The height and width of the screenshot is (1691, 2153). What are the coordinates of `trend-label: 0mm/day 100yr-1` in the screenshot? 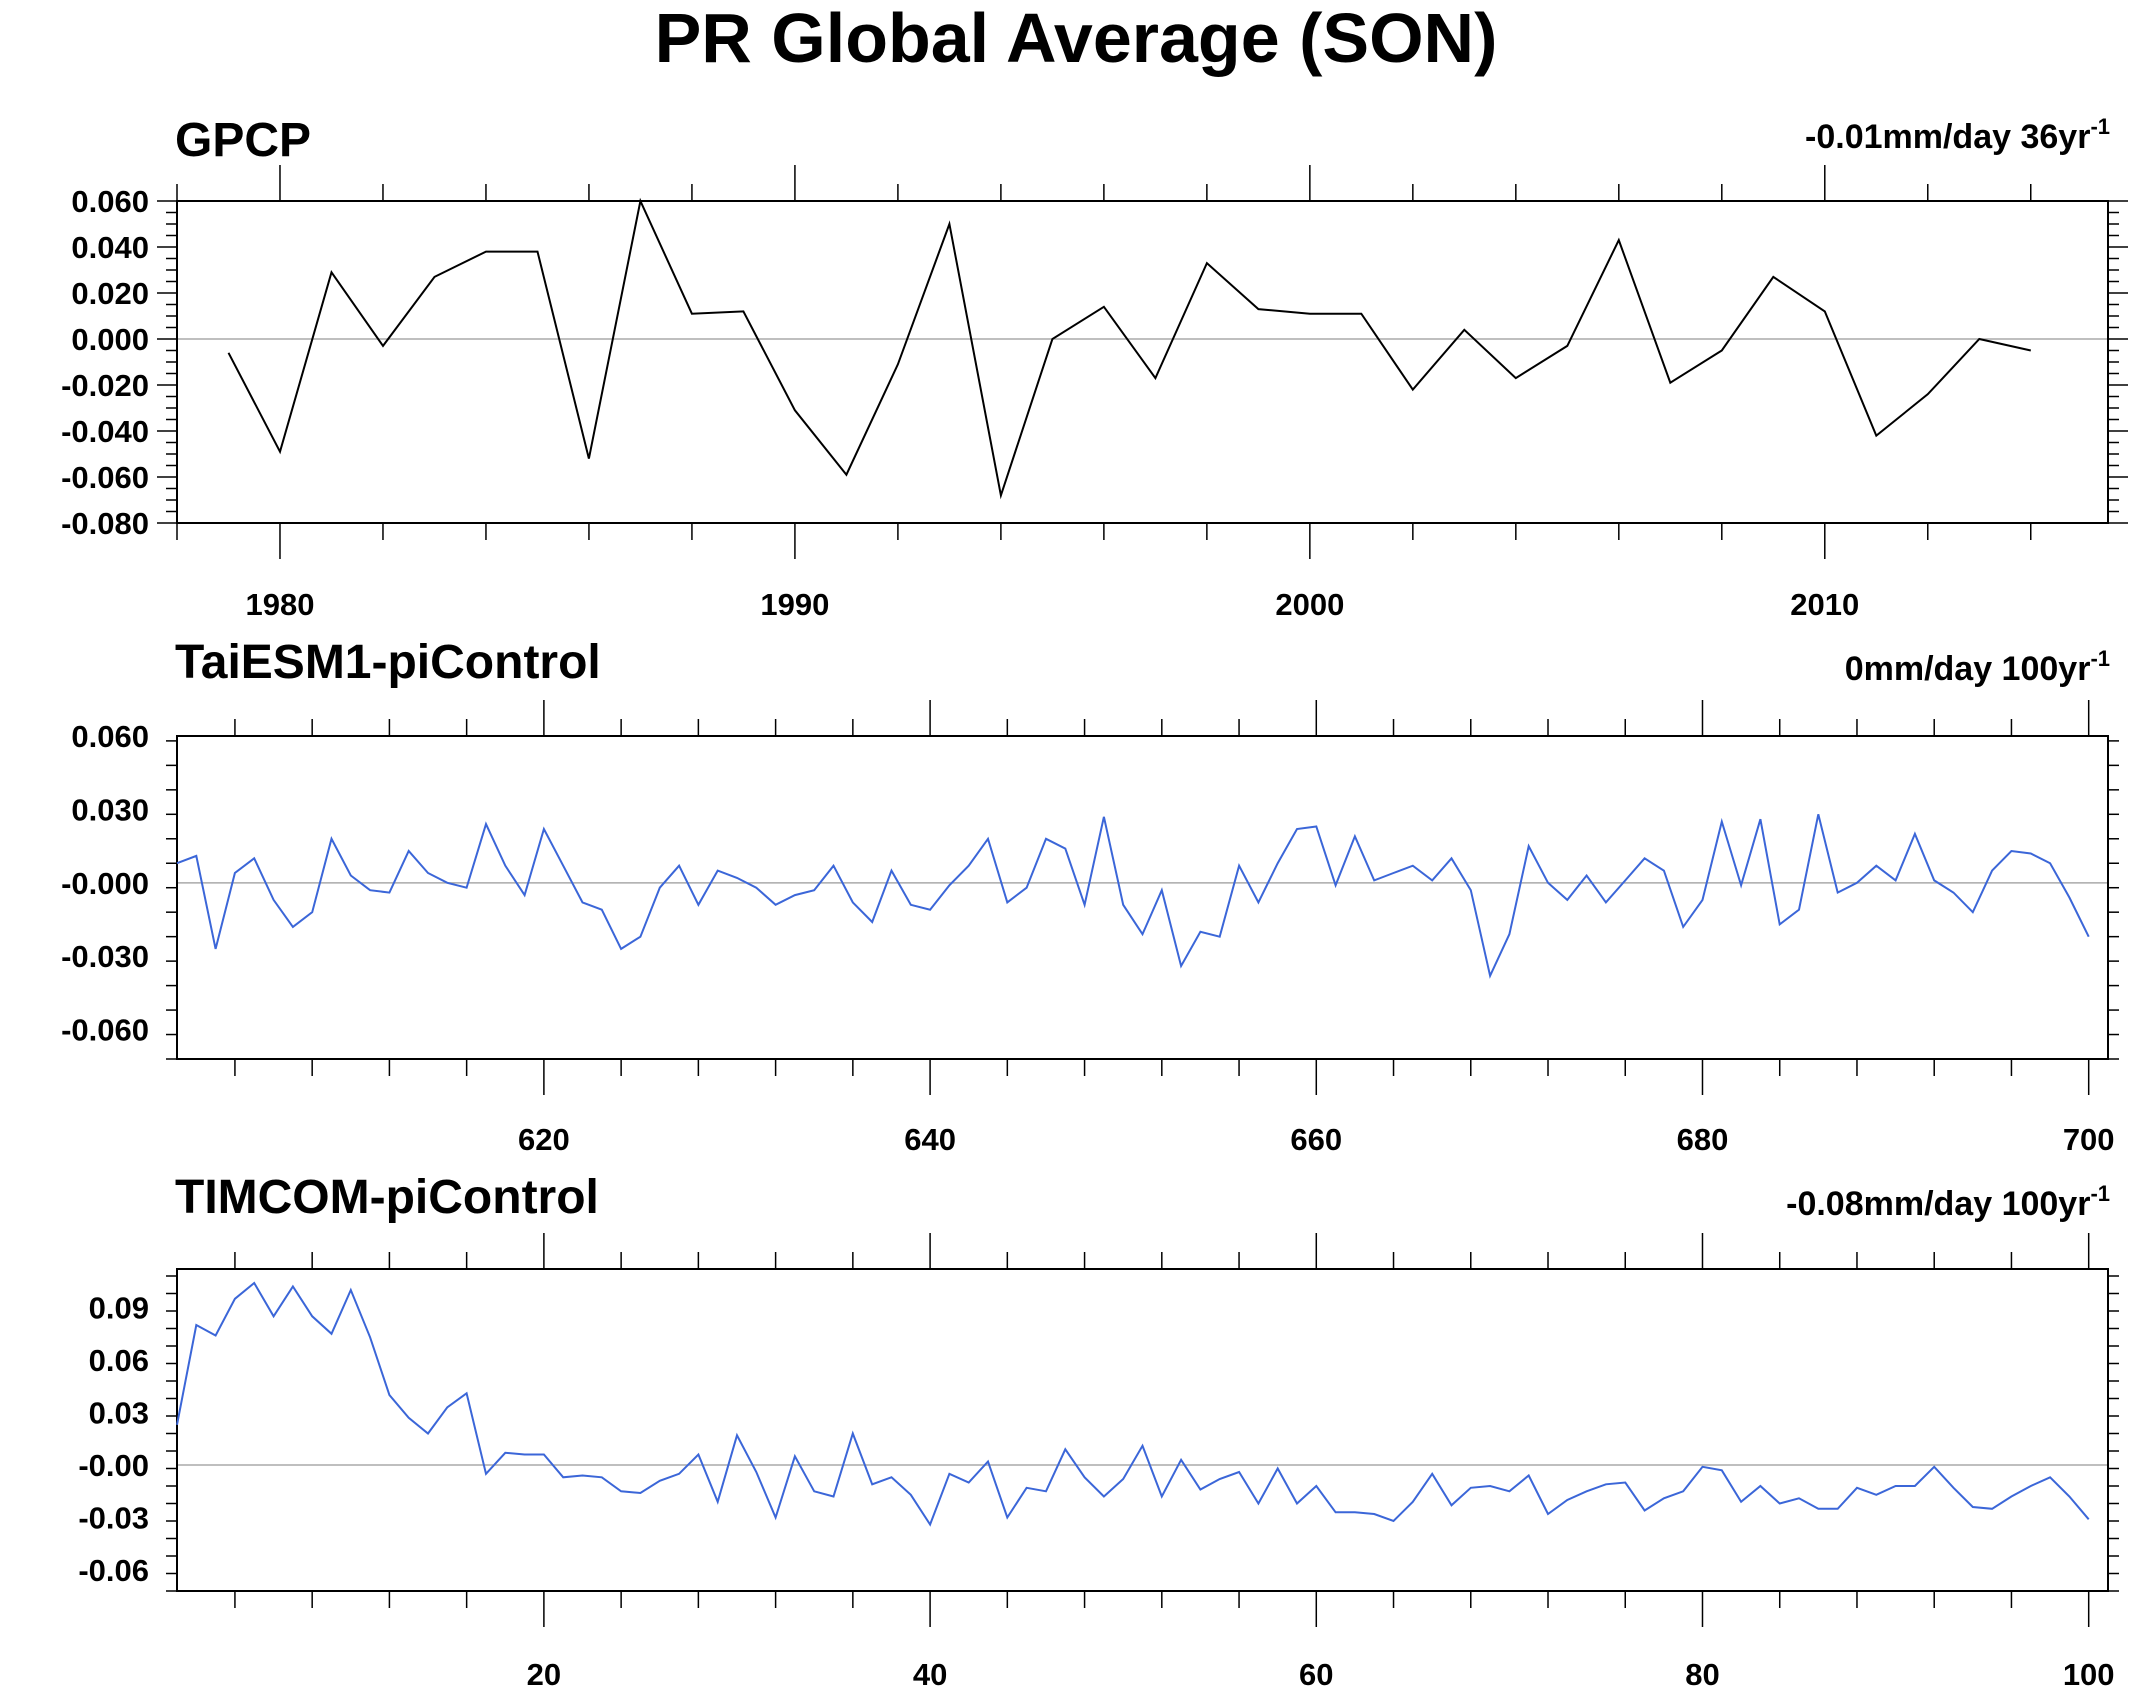 It's located at (1977, 667).